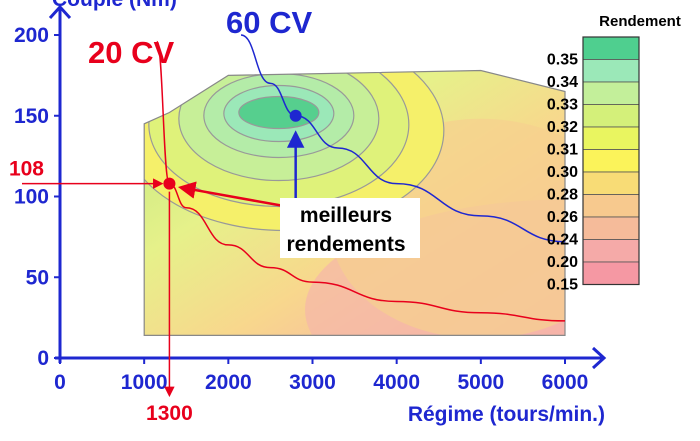 This screenshot has width=700, height=441. What do you see at coordinates (31, 35) in the screenshot?
I see `y-tick-label: 200` at bounding box center [31, 35].